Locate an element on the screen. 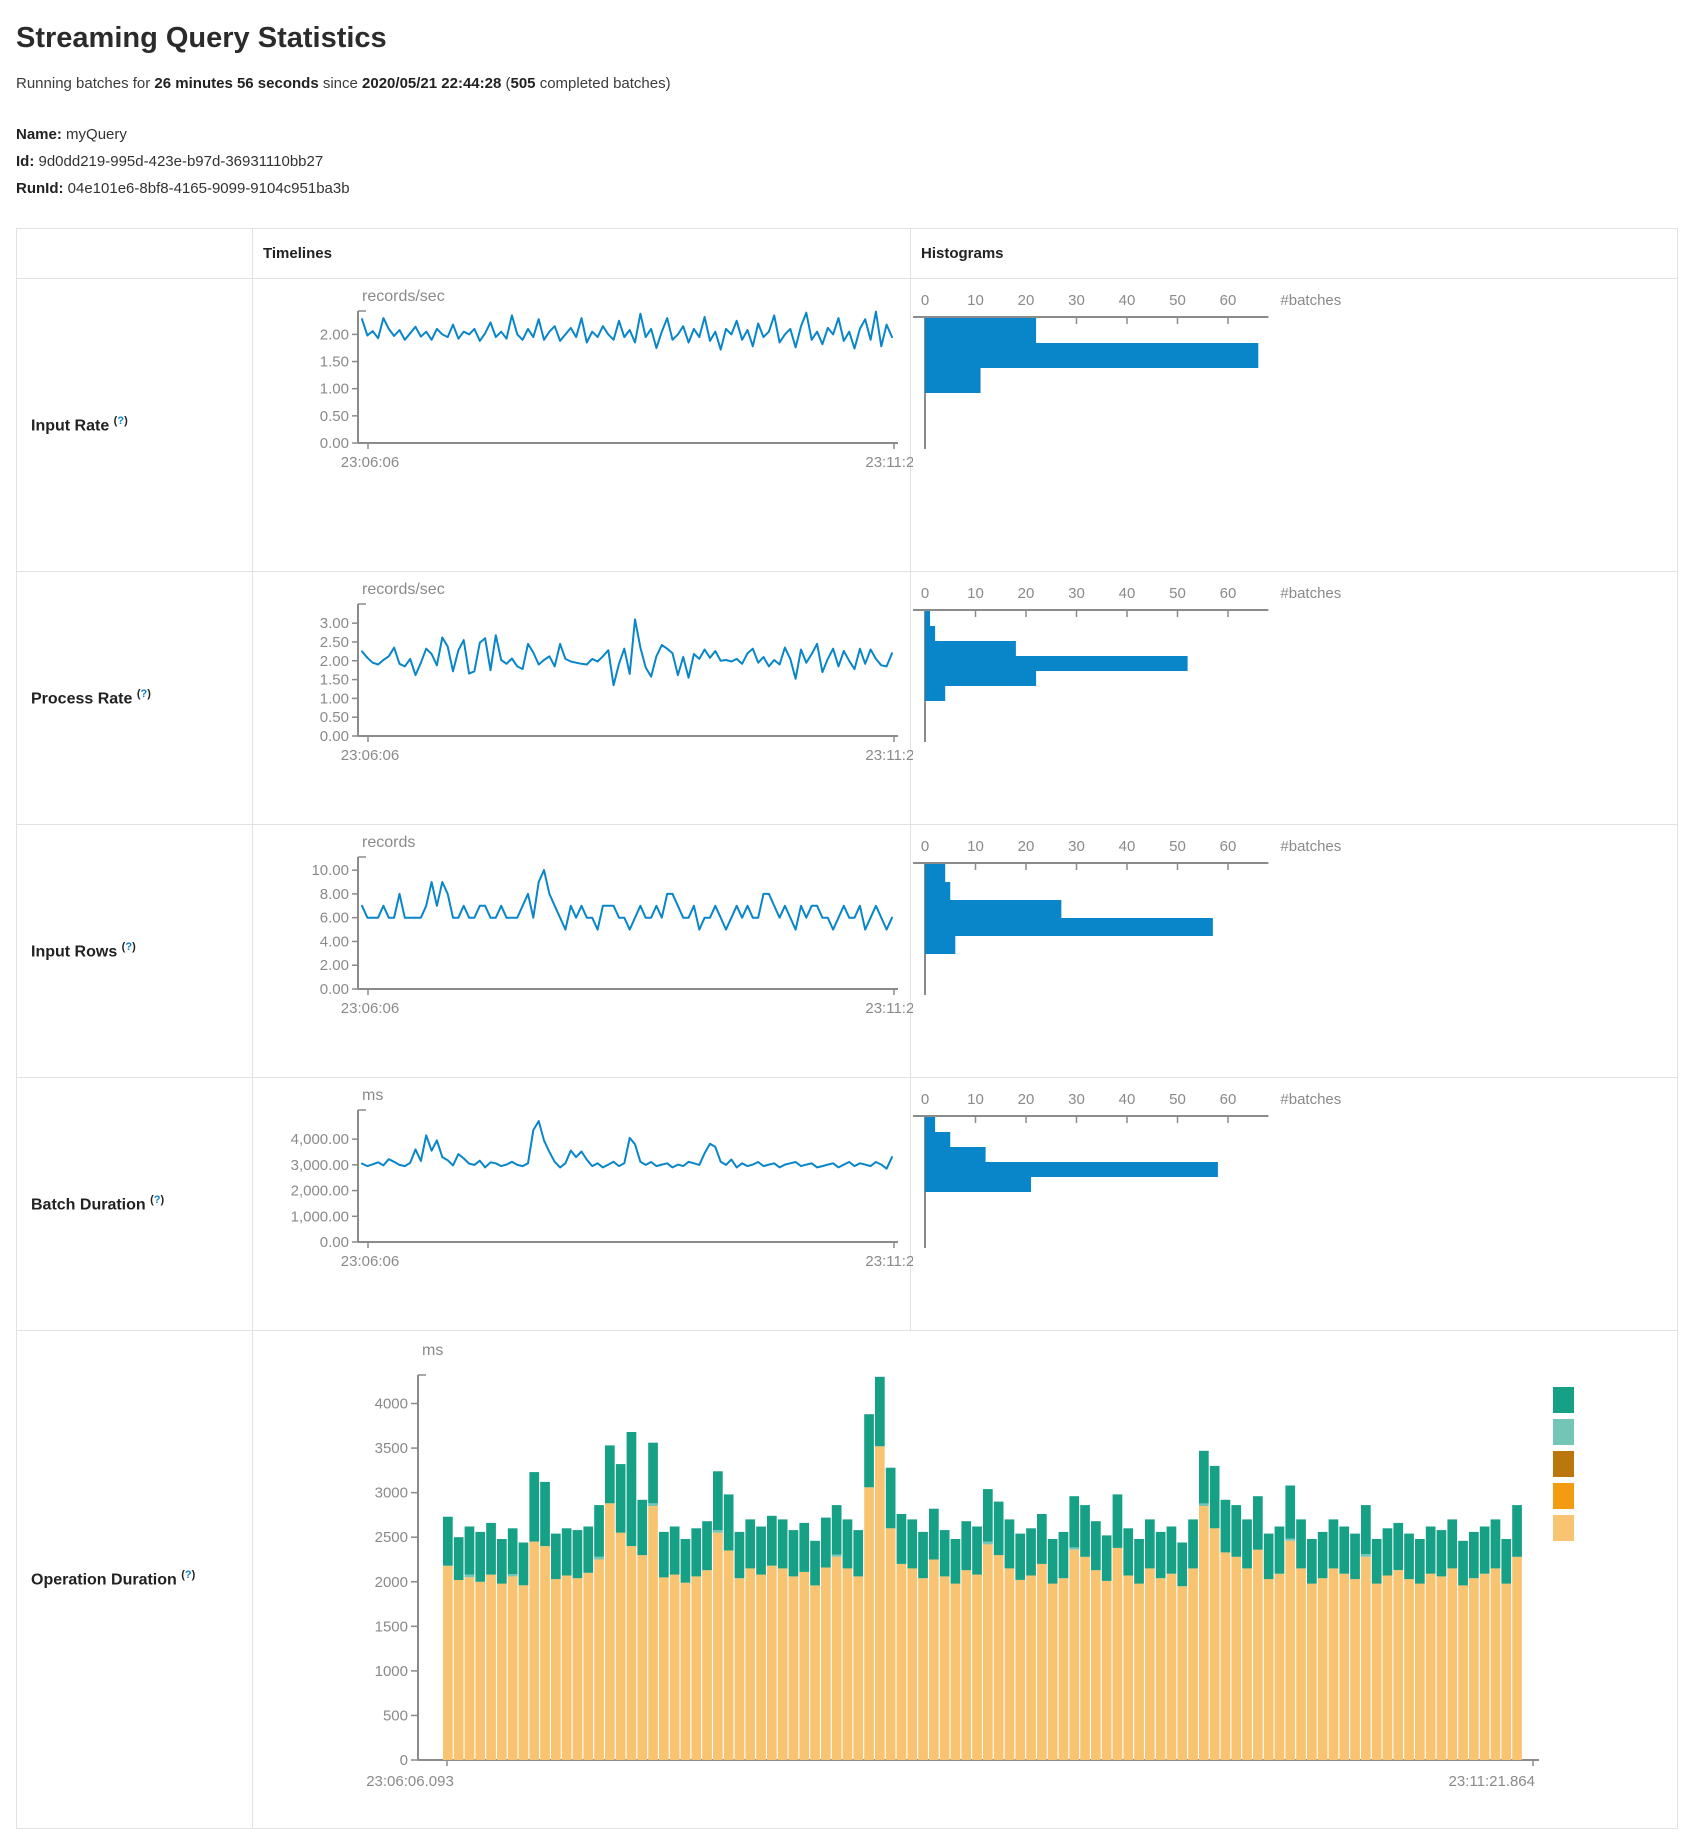  axis-tick-label: 50 is located at coordinates (1177, 1099).